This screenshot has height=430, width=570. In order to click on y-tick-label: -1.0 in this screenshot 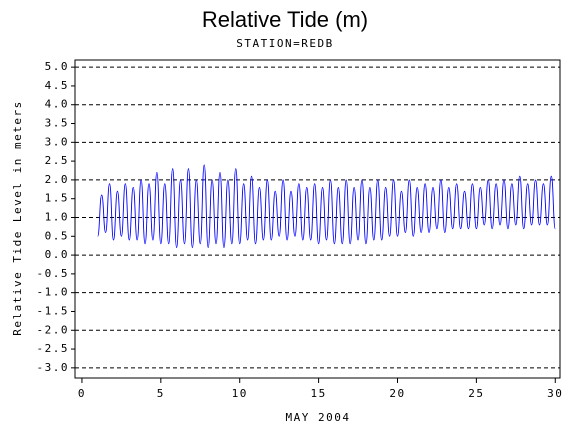, I will do `click(53, 292)`.